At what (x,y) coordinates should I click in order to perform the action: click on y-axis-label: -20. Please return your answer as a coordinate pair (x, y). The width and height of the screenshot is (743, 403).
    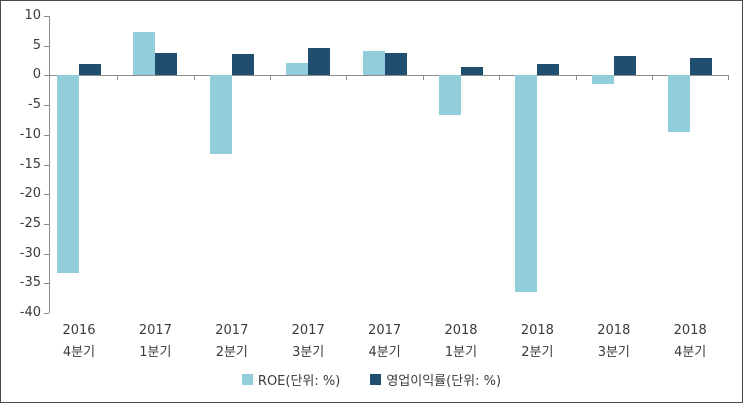
    Looking at the image, I should click on (30, 194).